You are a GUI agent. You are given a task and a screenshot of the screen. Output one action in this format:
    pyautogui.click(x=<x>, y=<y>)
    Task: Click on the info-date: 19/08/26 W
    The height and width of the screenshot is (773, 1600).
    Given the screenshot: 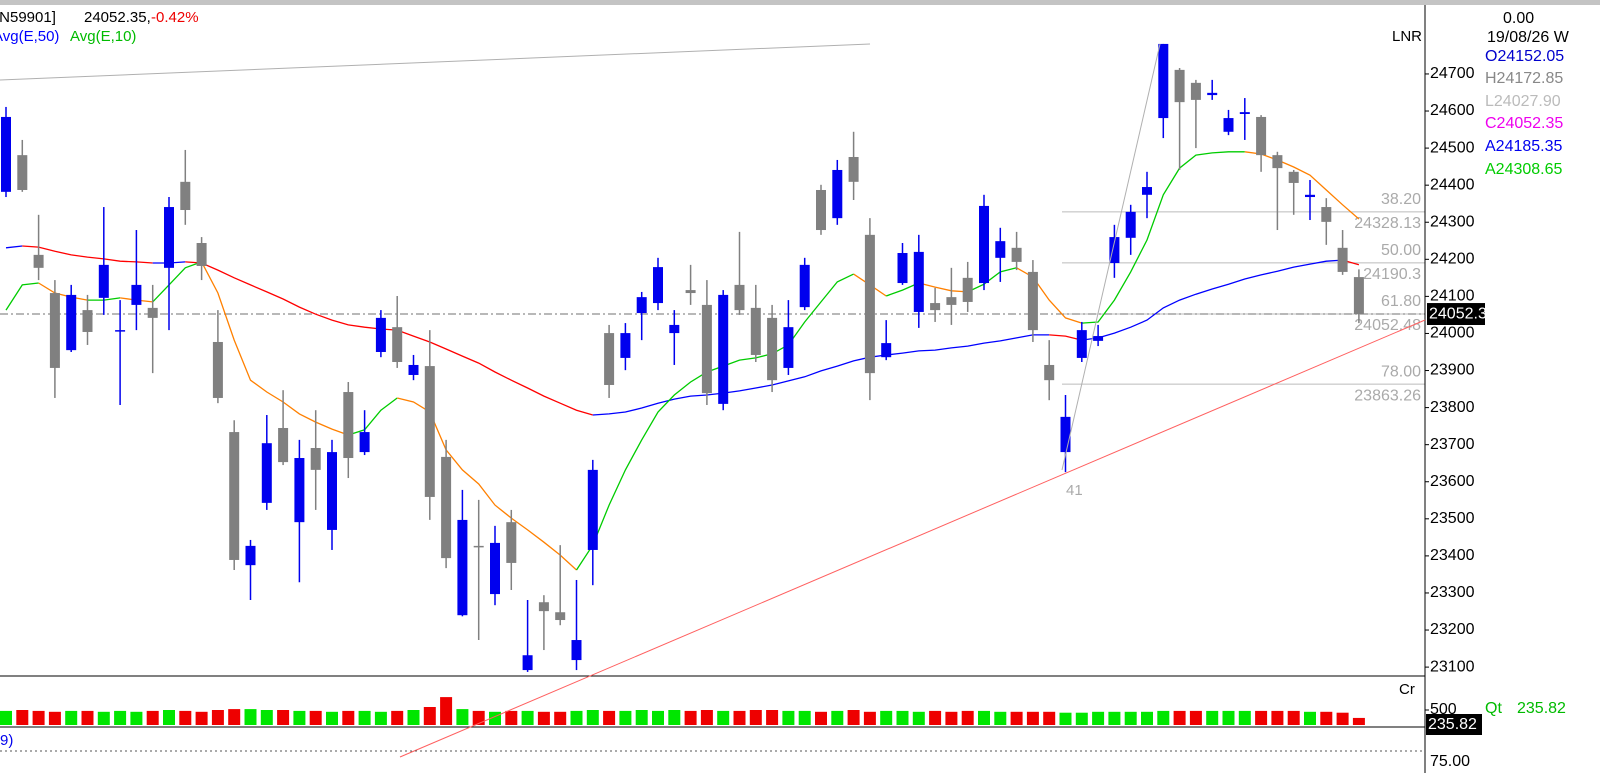 What is the action you would take?
    pyautogui.click(x=1528, y=37)
    